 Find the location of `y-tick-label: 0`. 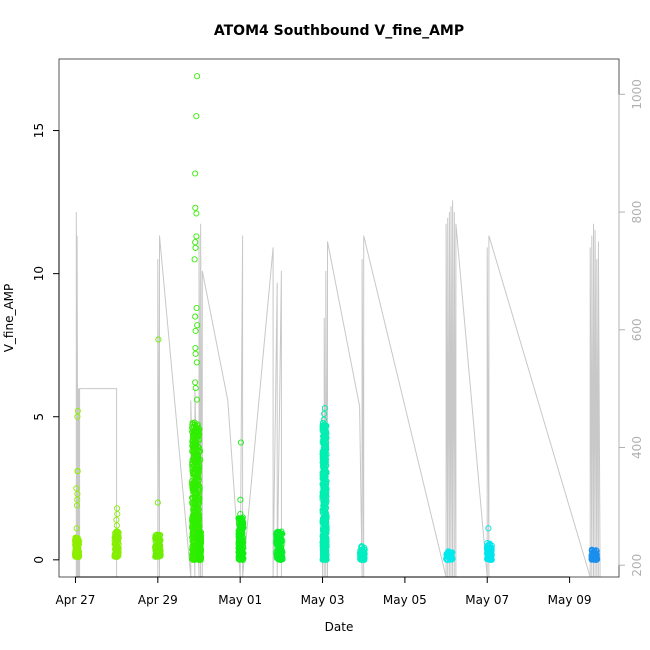

y-tick-label: 0 is located at coordinates (39, 560).